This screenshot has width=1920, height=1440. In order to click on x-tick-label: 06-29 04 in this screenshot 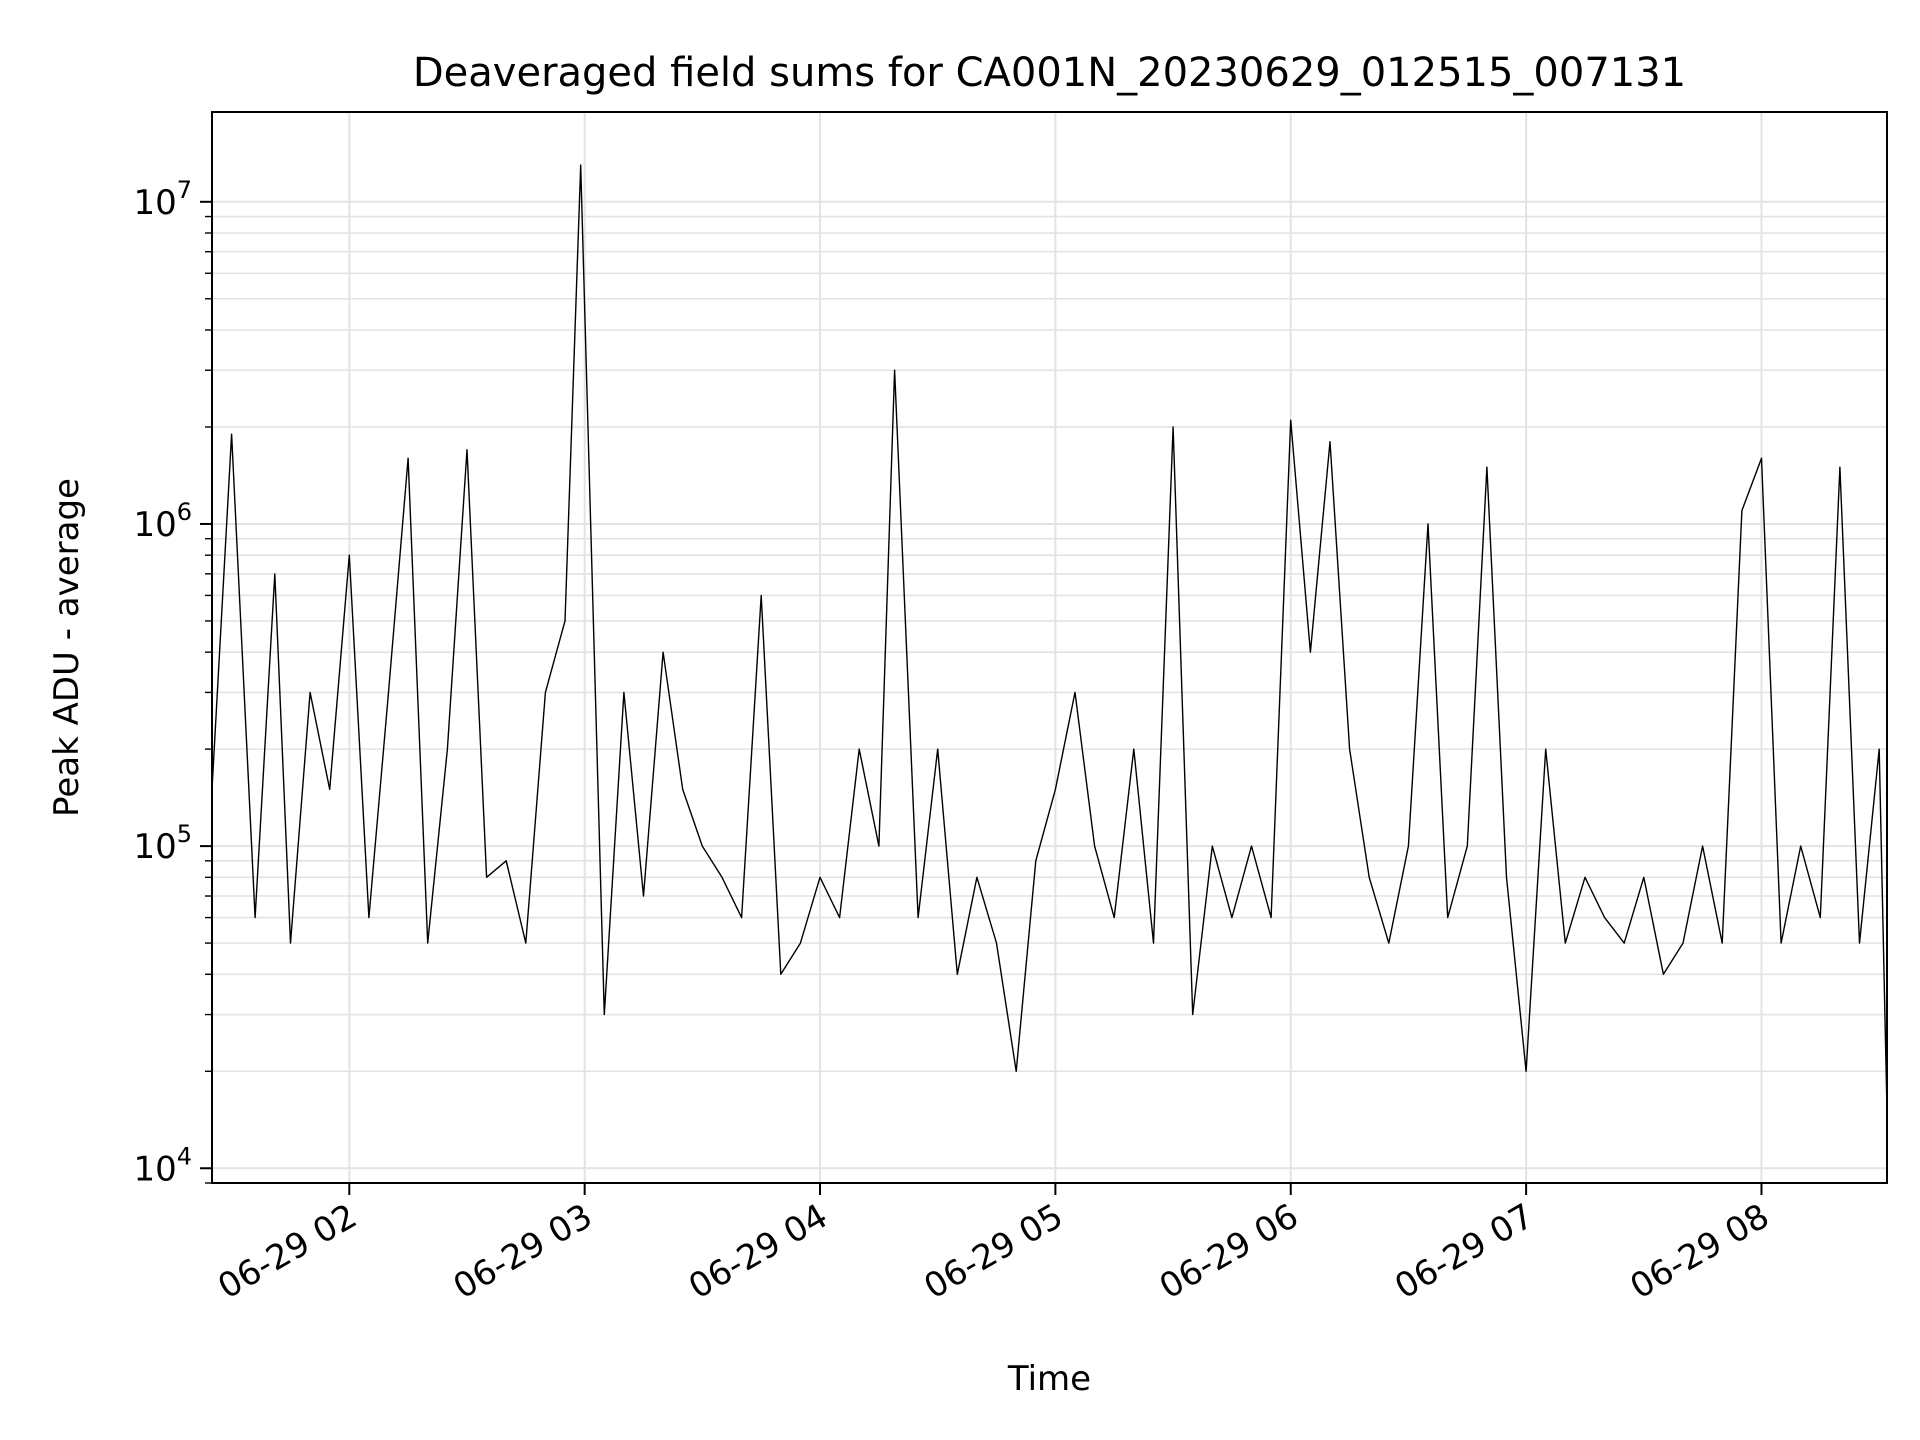, I will do `click(758, 1251)`.